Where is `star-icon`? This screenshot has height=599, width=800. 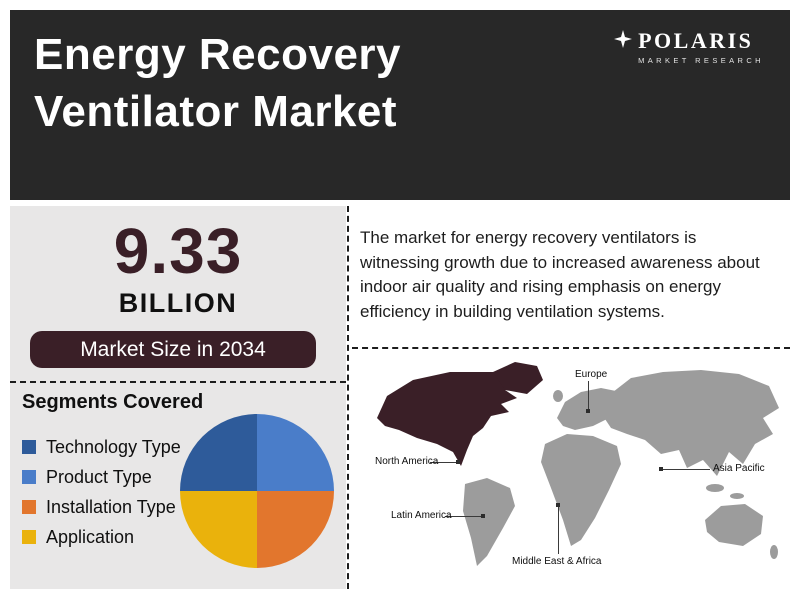 star-icon is located at coordinates (623, 41).